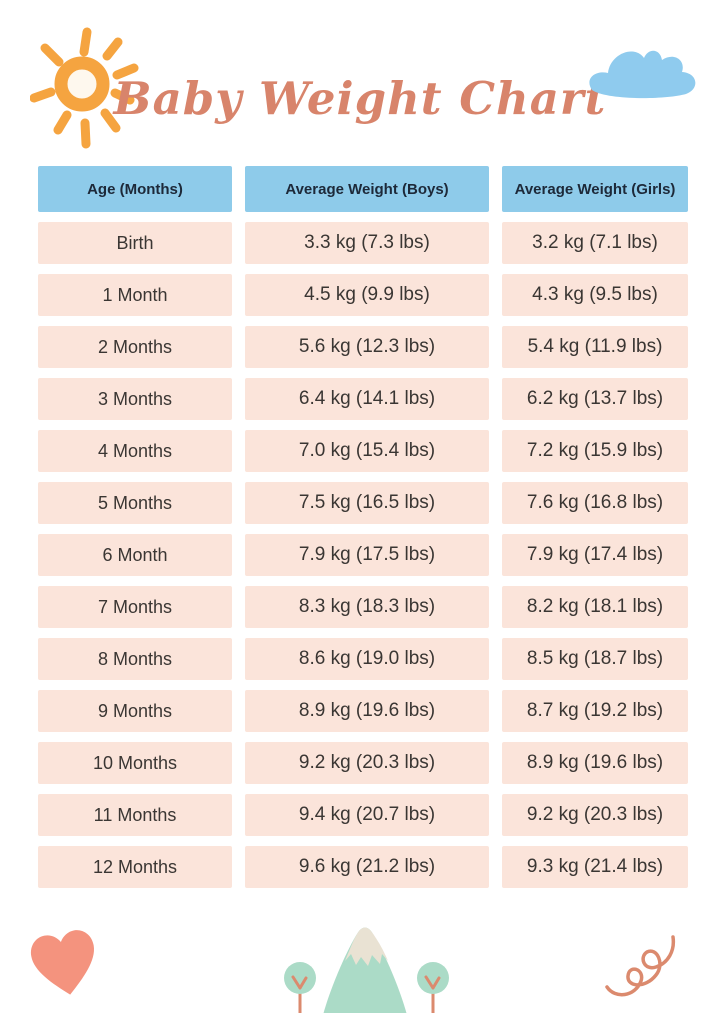 This screenshot has height=1013, width=720. What do you see at coordinates (135, 243) in the screenshot?
I see `age-cell: Birth` at bounding box center [135, 243].